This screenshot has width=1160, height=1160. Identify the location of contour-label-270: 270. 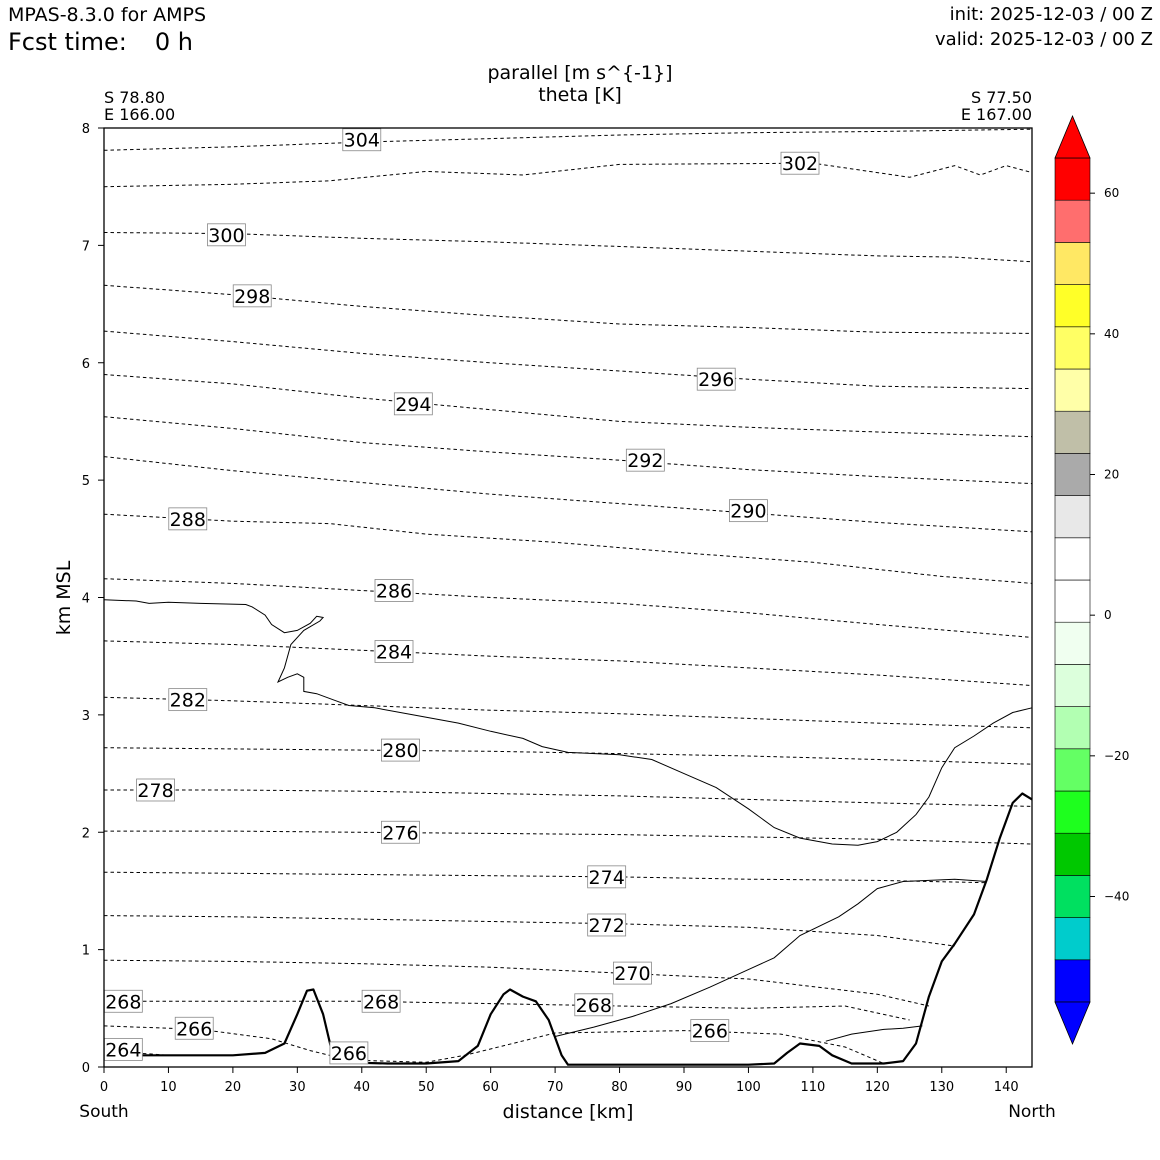
(632, 973).